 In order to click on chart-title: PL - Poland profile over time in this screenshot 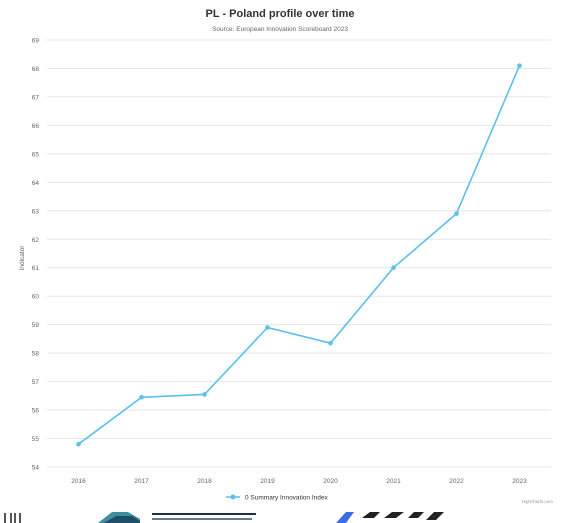, I will do `click(280, 14)`.